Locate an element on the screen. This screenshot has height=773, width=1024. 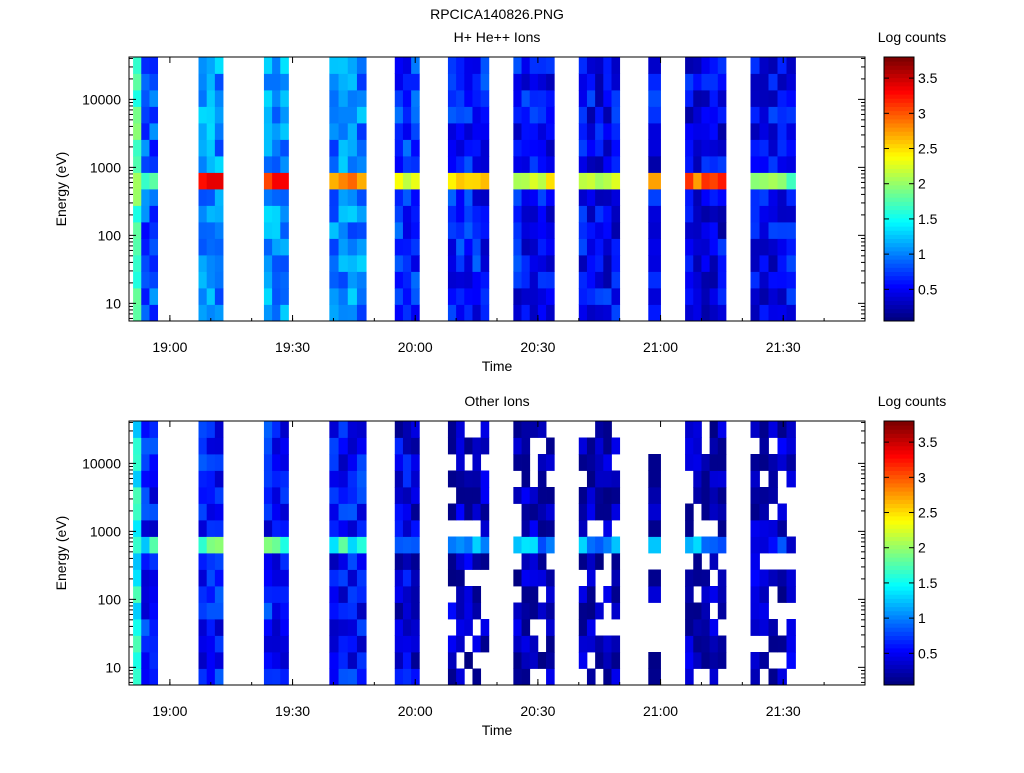
x-tick-label: 21:00 is located at coordinates (660, 711).